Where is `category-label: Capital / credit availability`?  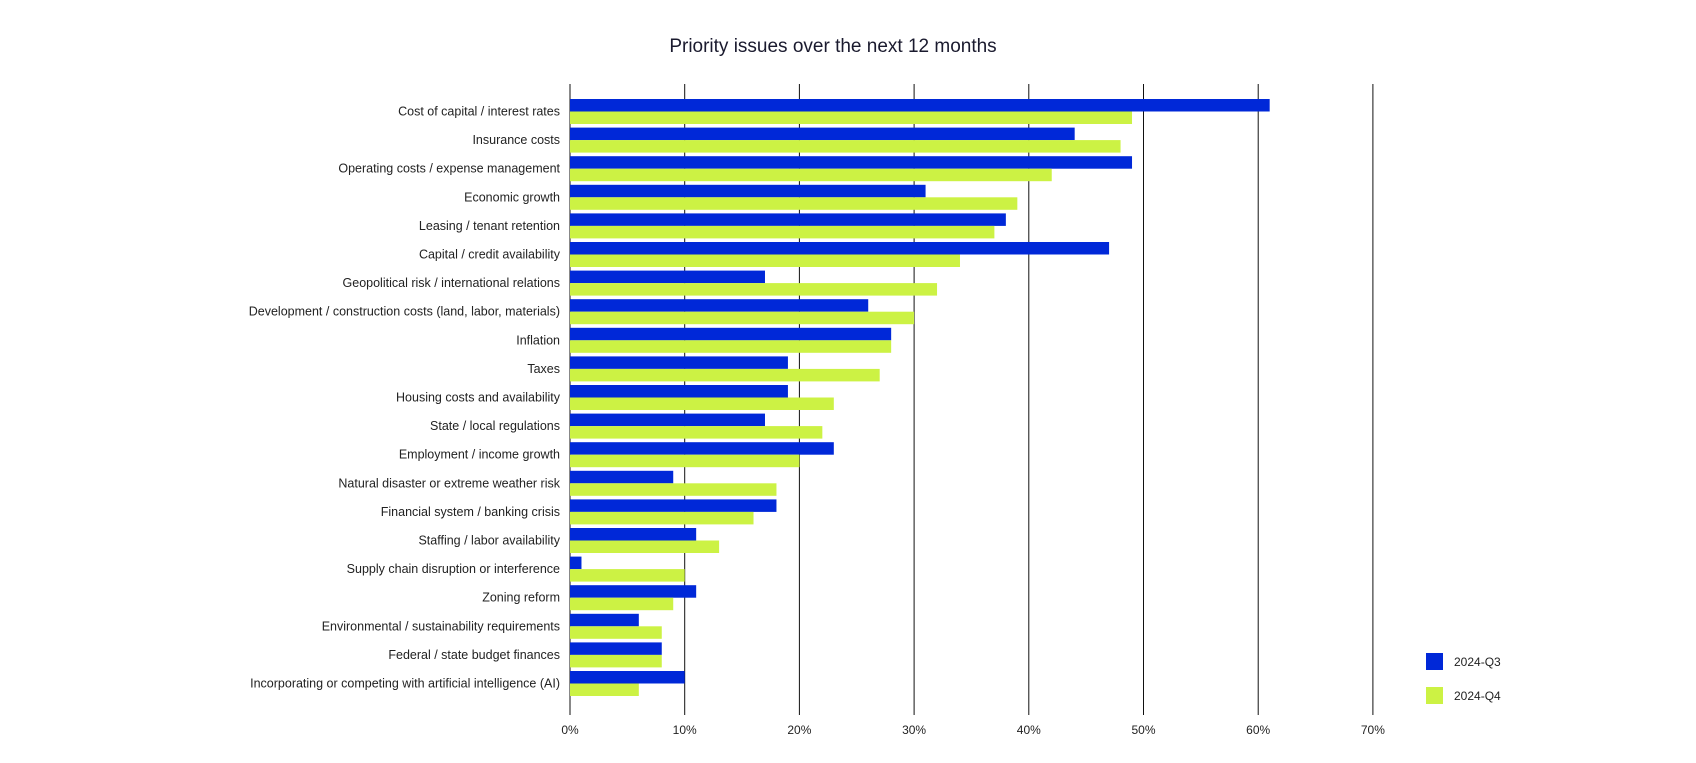 category-label: Capital / credit availability is located at coordinates (490, 255).